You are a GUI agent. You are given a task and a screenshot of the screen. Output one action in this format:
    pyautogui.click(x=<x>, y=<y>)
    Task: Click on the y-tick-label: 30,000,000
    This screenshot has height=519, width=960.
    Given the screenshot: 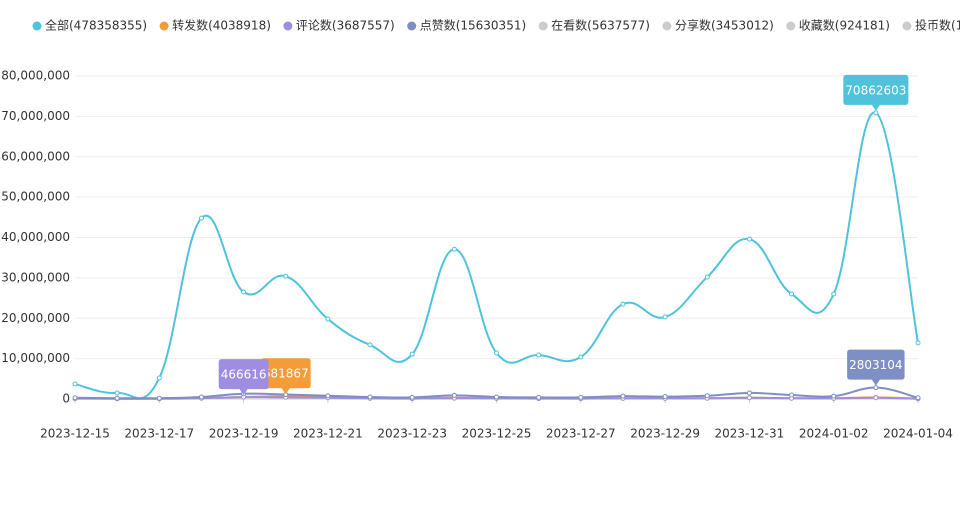 What is the action you would take?
    pyautogui.click(x=35, y=277)
    